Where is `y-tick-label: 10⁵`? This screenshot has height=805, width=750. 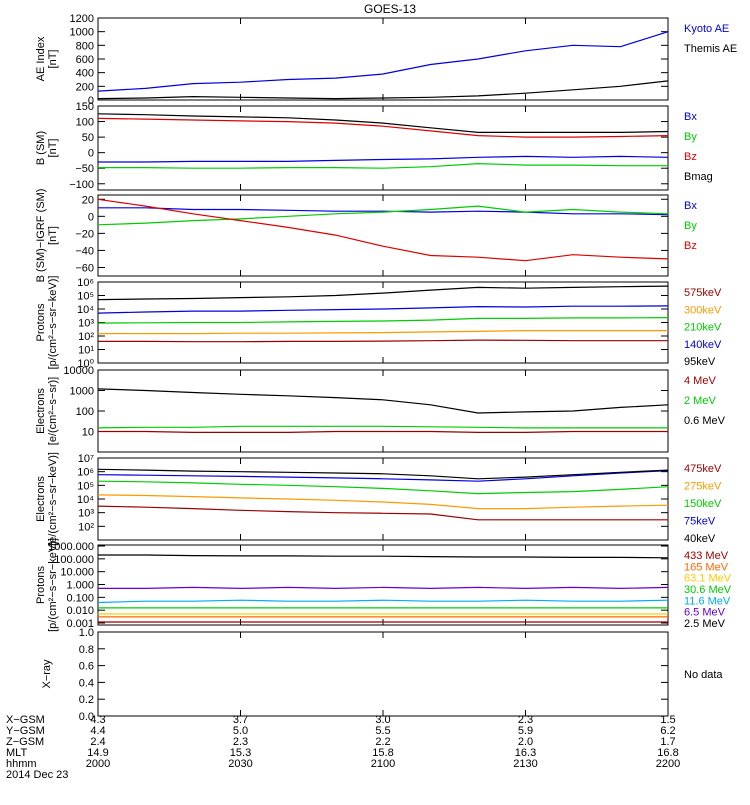
y-tick-label: 10⁵ is located at coordinates (85, 297).